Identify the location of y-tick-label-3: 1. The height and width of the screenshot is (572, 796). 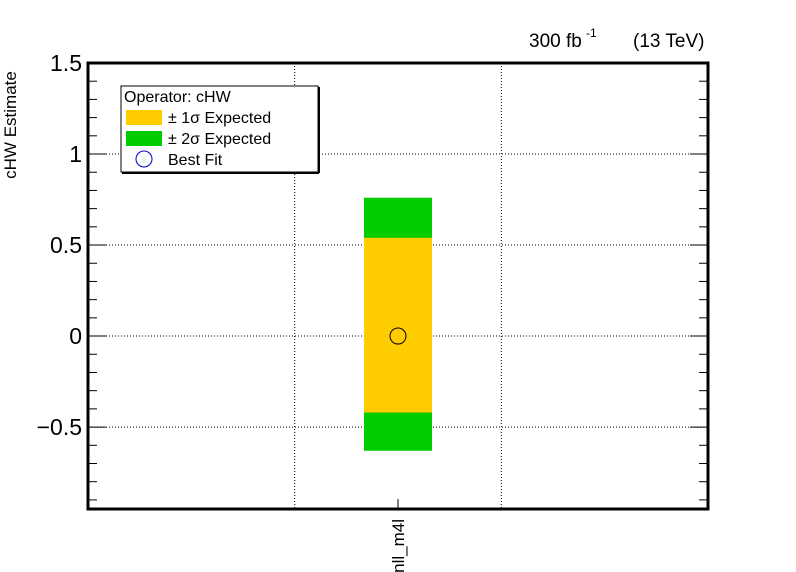
(75, 154).